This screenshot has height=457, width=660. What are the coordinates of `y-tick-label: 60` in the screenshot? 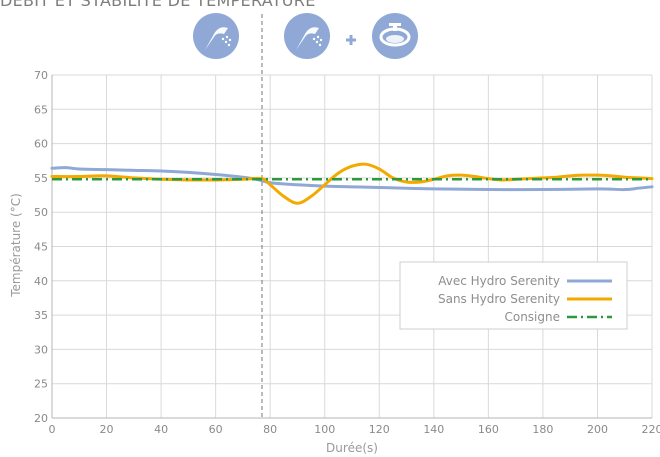 It's located at (41, 144).